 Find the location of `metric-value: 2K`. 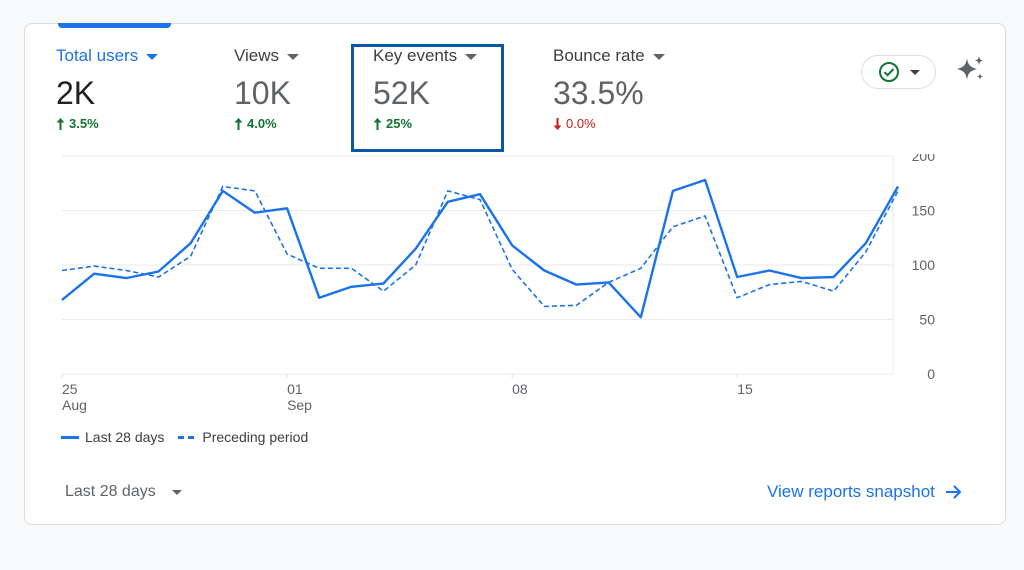

metric-value: 2K is located at coordinates (76, 93).